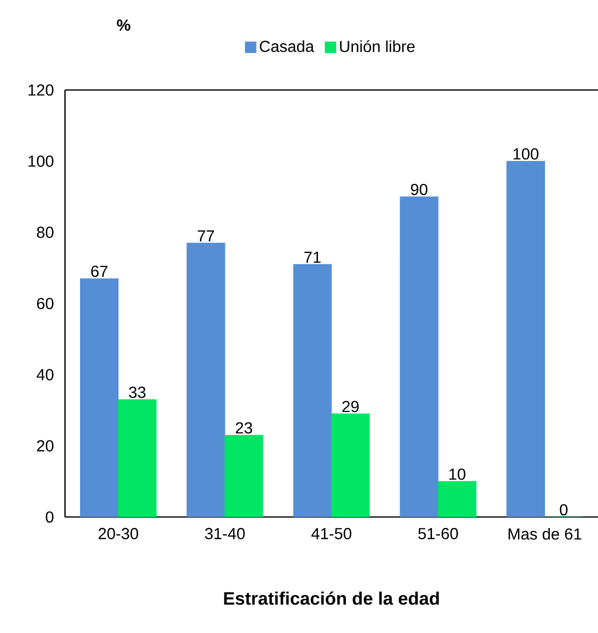 The height and width of the screenshot is (633, 598). What do you see at coordinates (45, 232) in the screenshot?
I see `y-tick-label: 80` at bounding box center [45, 232].